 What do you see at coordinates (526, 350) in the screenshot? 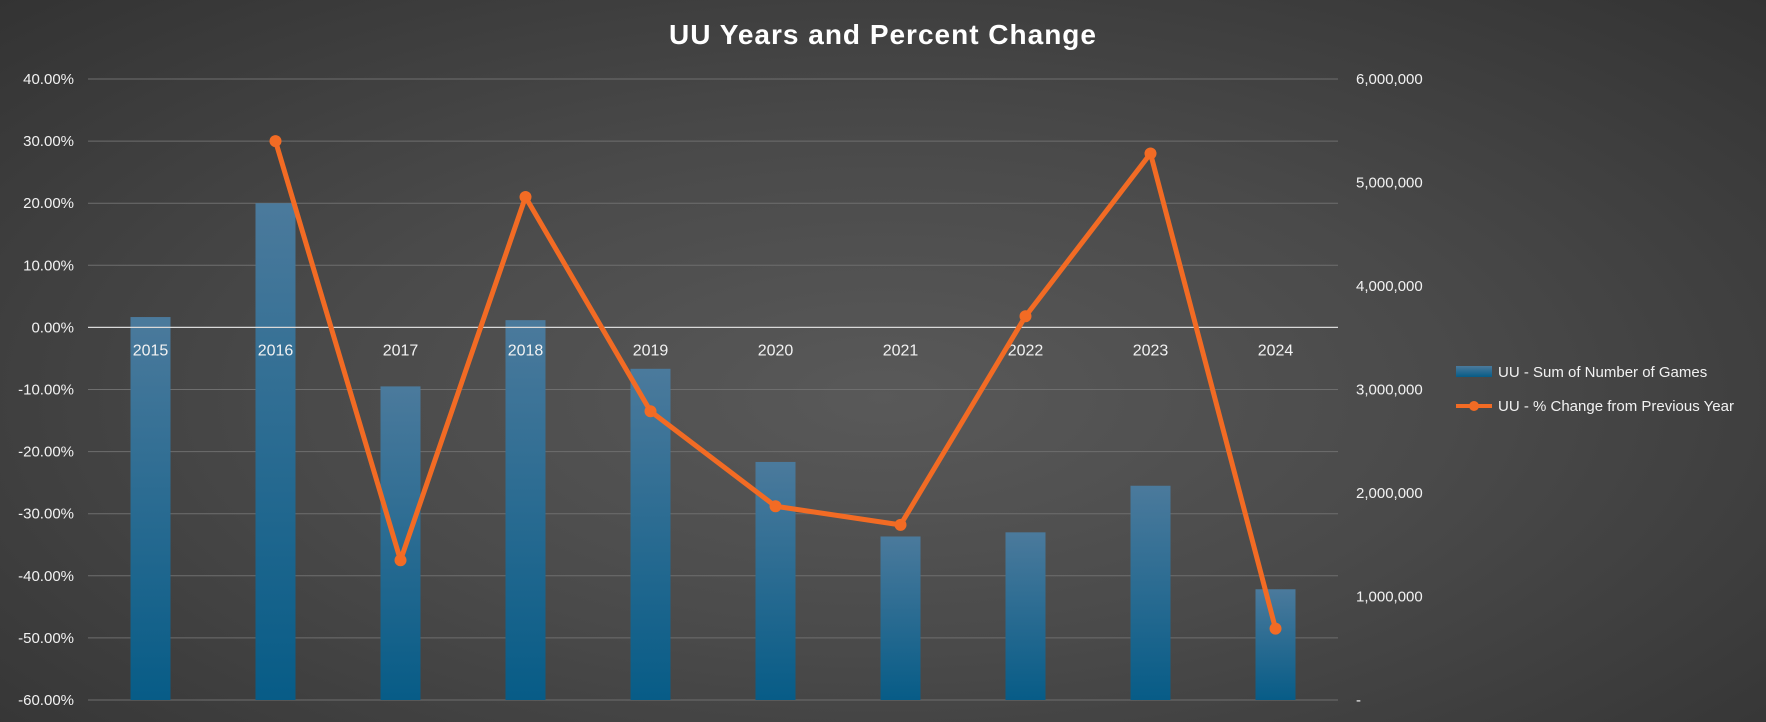
I see `category-label: 2018` at bounding box center [526, 350].